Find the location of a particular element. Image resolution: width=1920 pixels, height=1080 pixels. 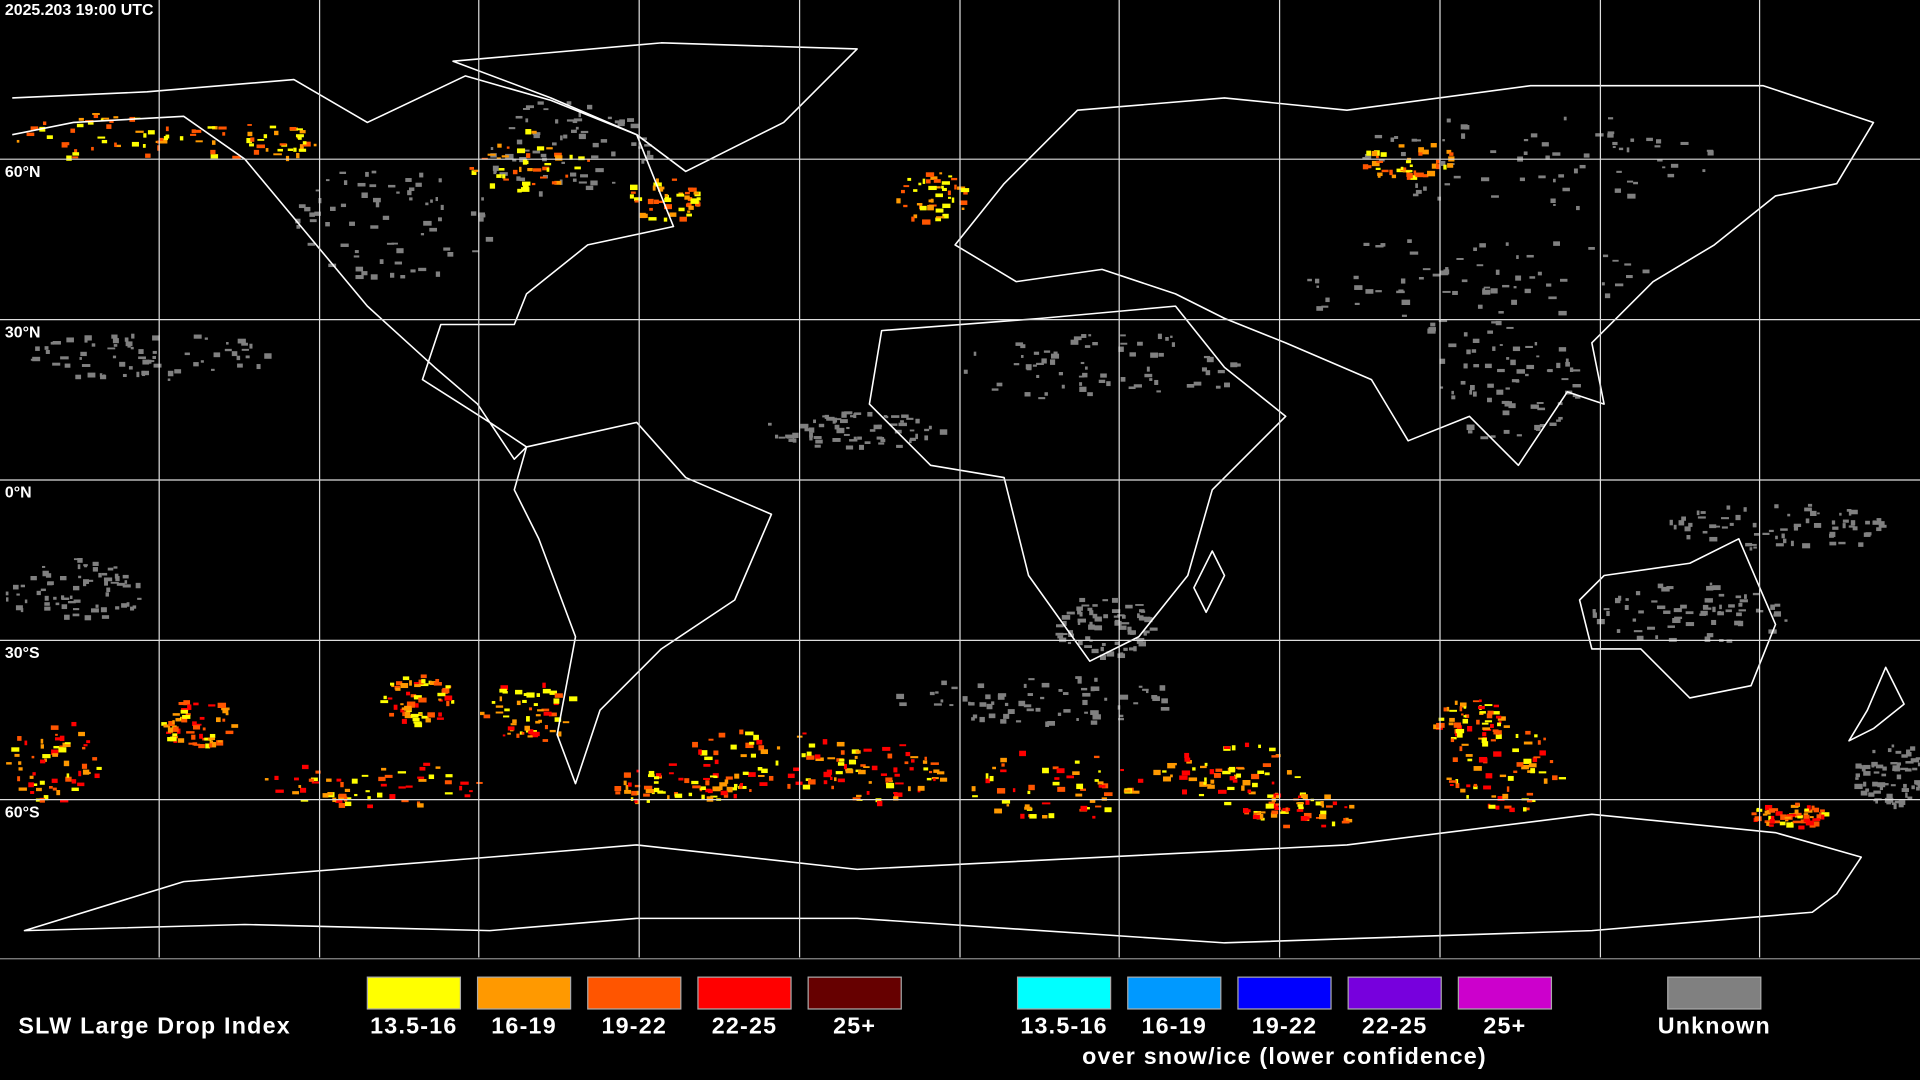

legend-label: 22-25 is located at coordinates (1395, 1025).